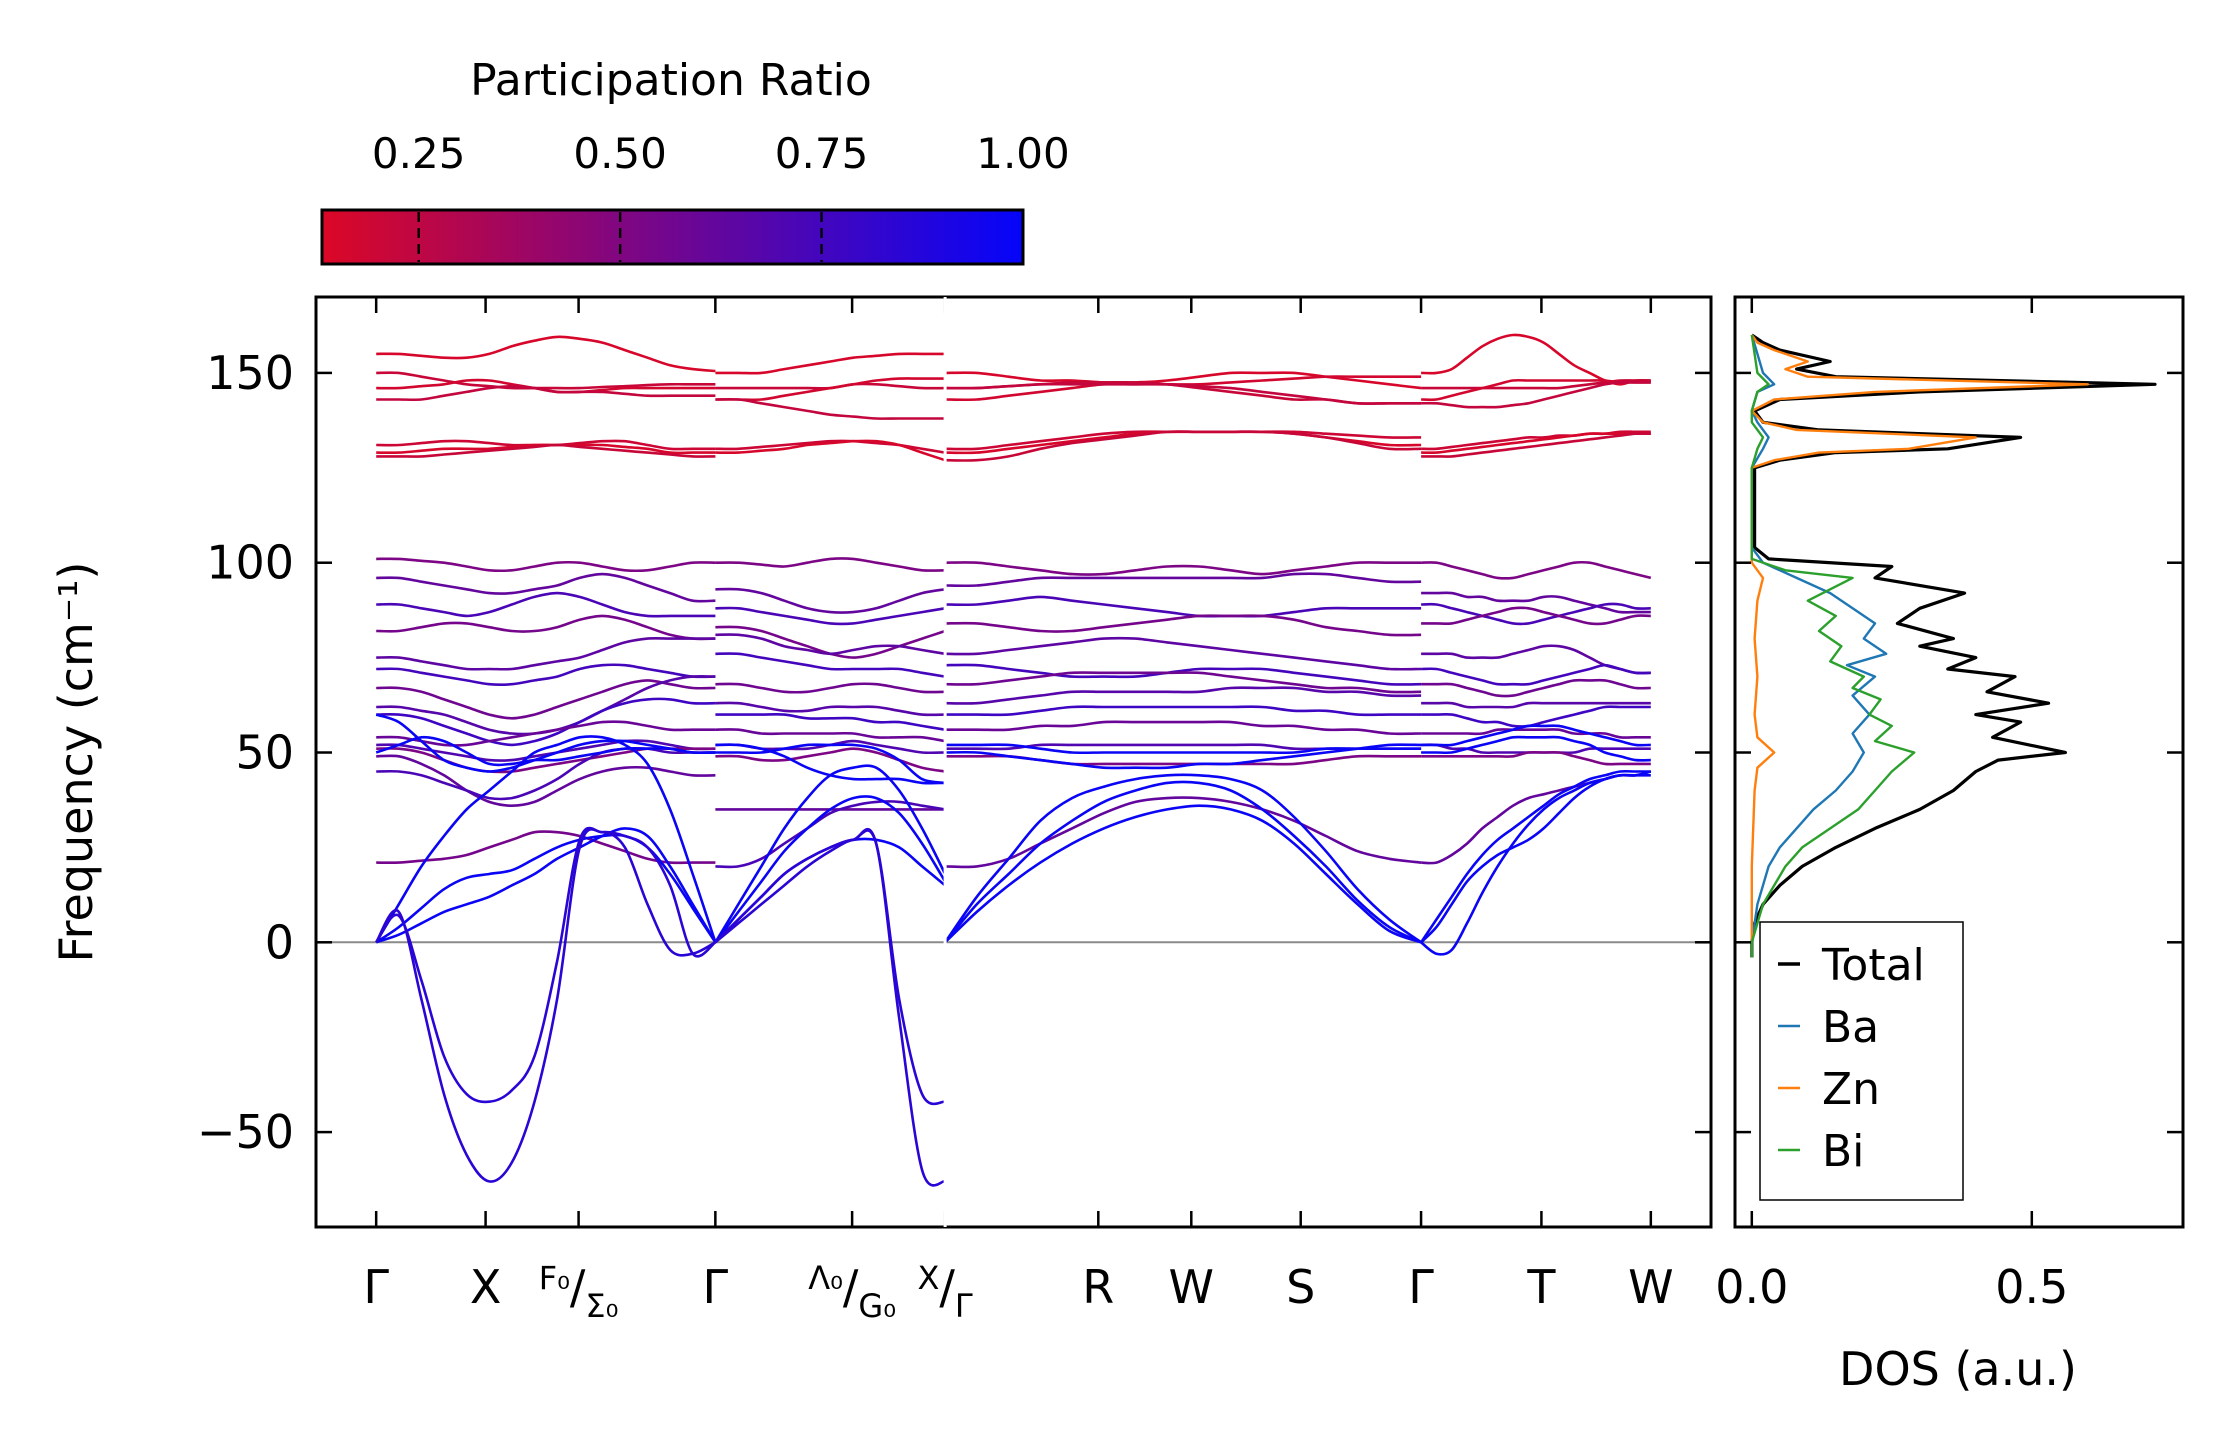 The height and width of the screenshot is (1455, 2234). What do you see at coordinates (1819, 646) in the screenshot?
I see `dos-line-ba` at bounding box center [1819, 646].